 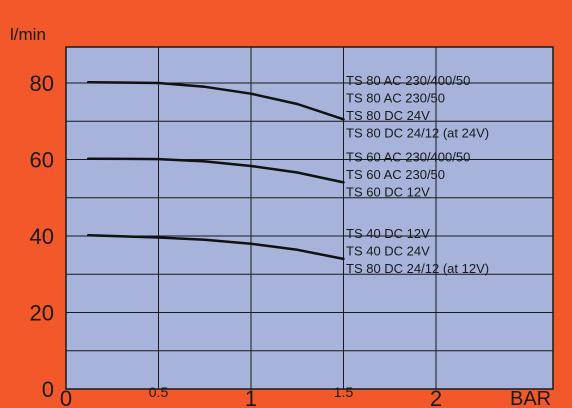 I want to click on x-tick-label: 0, so click(x=66, y=397).